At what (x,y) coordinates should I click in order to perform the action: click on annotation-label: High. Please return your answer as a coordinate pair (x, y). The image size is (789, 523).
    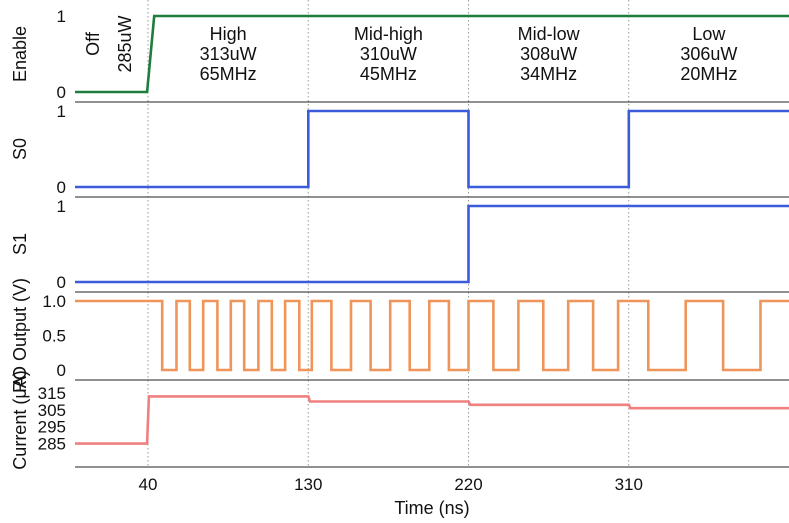
    Looking at the image, I should click on (228, 34).